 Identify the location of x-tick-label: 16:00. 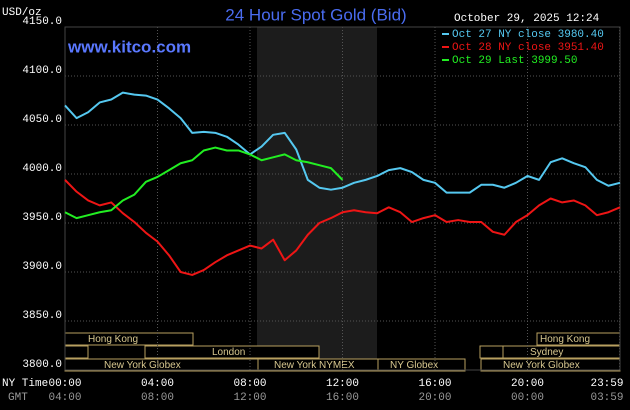
(434, 384).